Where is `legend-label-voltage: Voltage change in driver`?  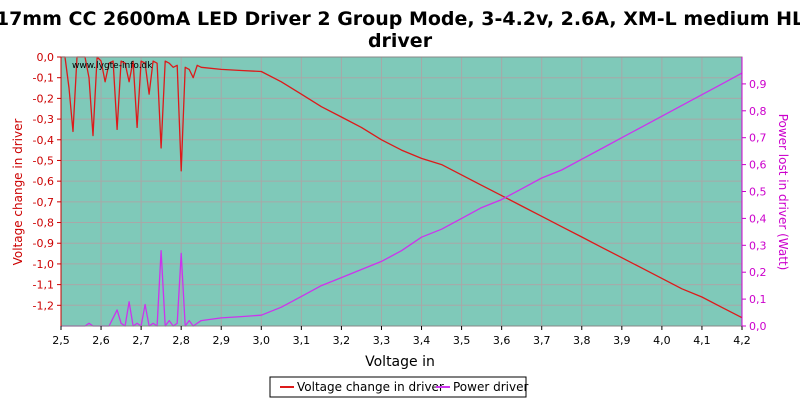 legend-label-voltage: Voltage change in driver is located at coordinates (370, 387).